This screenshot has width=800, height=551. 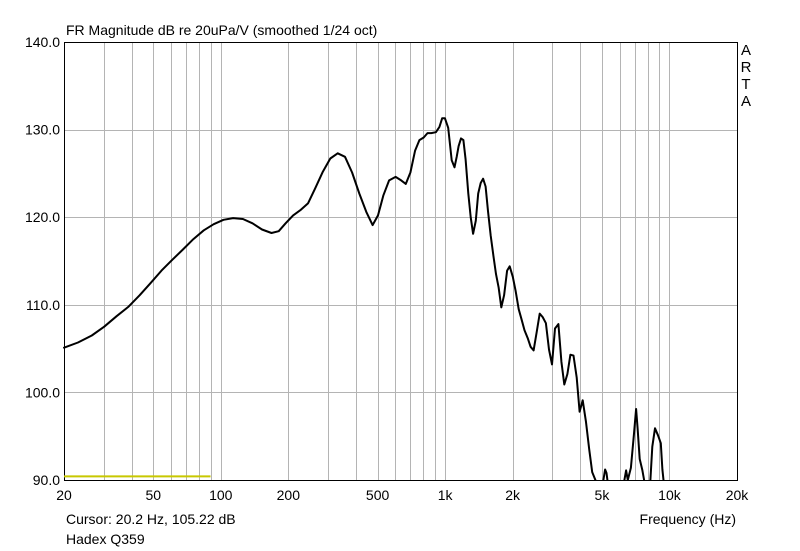 What do you see at coordinates (221, 495) in the screenshot?
I see `x-tick-label: 100` at bounding box center [221, 495].